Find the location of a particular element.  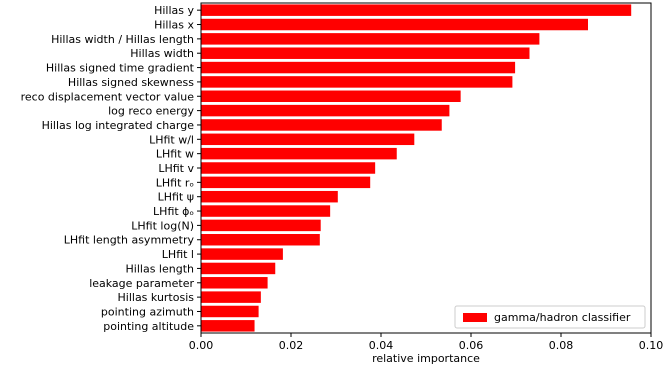

y-tick-label: LHfit w is located at coordinates (175, 154).